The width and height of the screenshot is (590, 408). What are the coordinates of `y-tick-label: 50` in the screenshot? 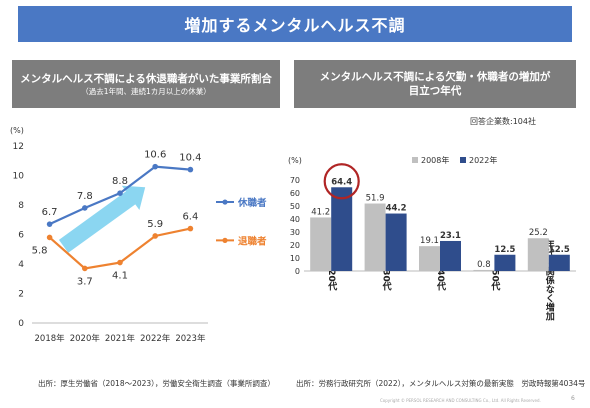 It's located at (295, 206).